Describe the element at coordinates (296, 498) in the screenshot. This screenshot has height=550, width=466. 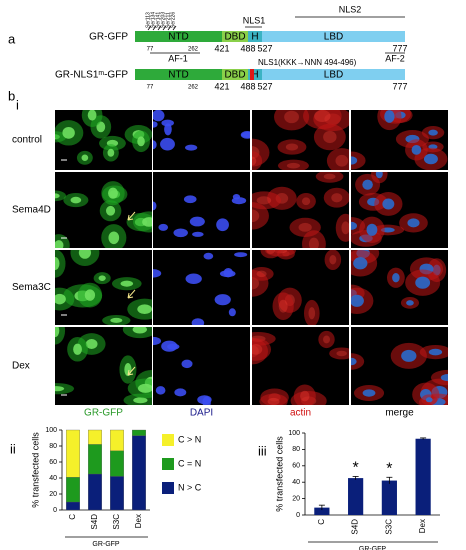
I see `y-tick-label: 20` at that location.